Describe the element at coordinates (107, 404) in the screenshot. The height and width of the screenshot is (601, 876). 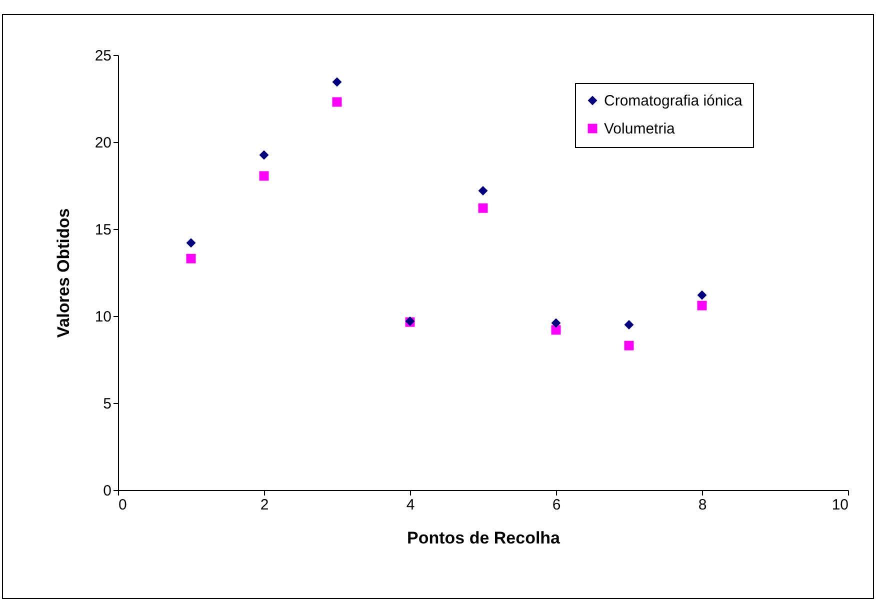
I see `y-tick-label: 5` at that location.